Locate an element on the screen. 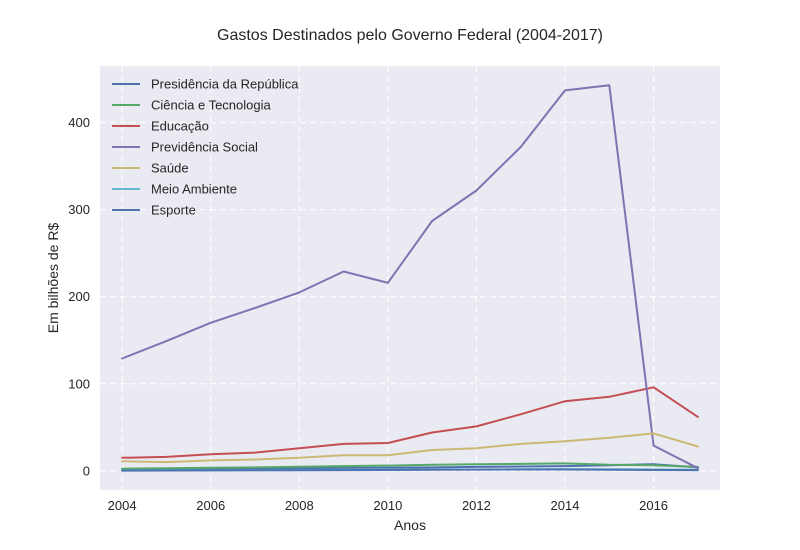 This screenshot has height=550, width=800. legend-label: Ciência e Tecnologia is located at coordinates (211, 105).